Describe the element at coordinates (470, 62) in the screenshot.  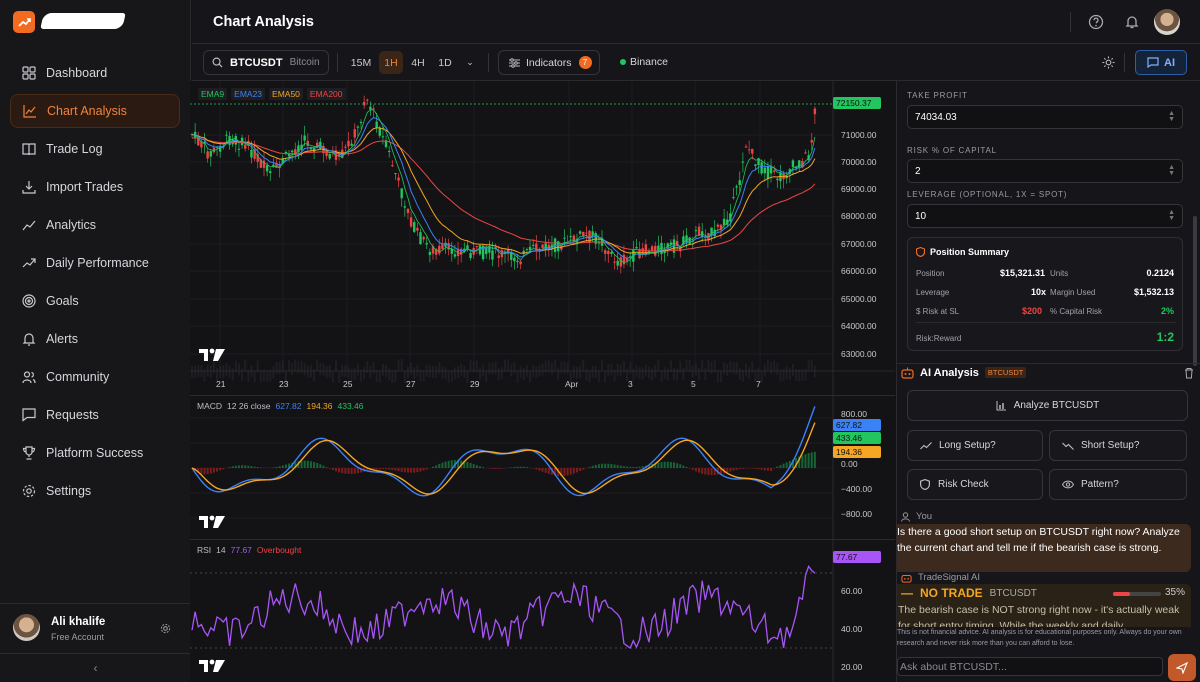
I see `more-timeframes-chevron-icon: ⌄` at that location.